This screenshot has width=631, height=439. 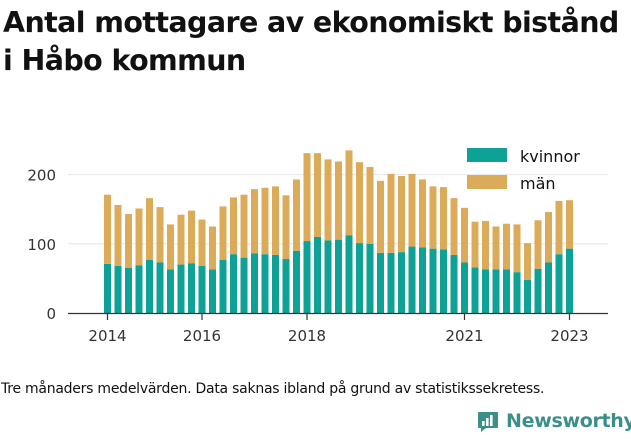 What do you see at coordinates (307, 336) in the screenshot?
I see `x-tick-label: 2018` at bounding box center [307, 336].